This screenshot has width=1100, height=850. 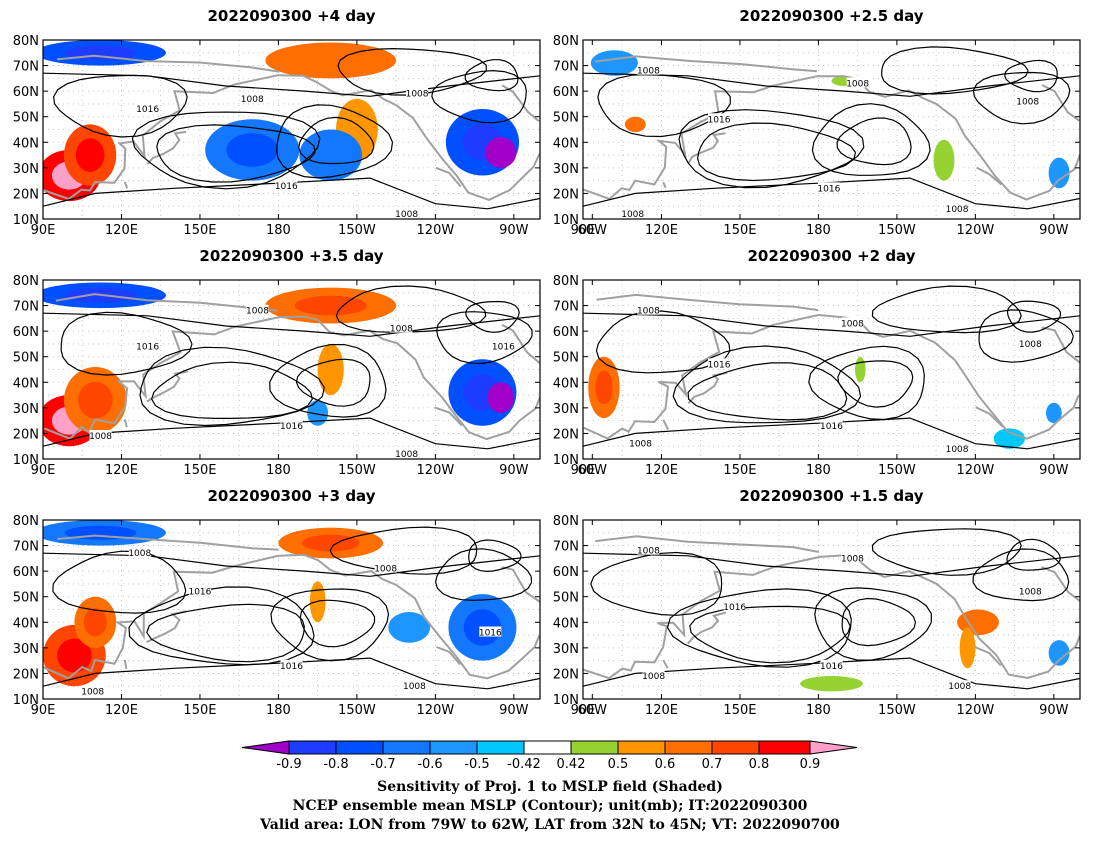 I want to click on y-tick-label: 80N, so click(x=566, y=281).